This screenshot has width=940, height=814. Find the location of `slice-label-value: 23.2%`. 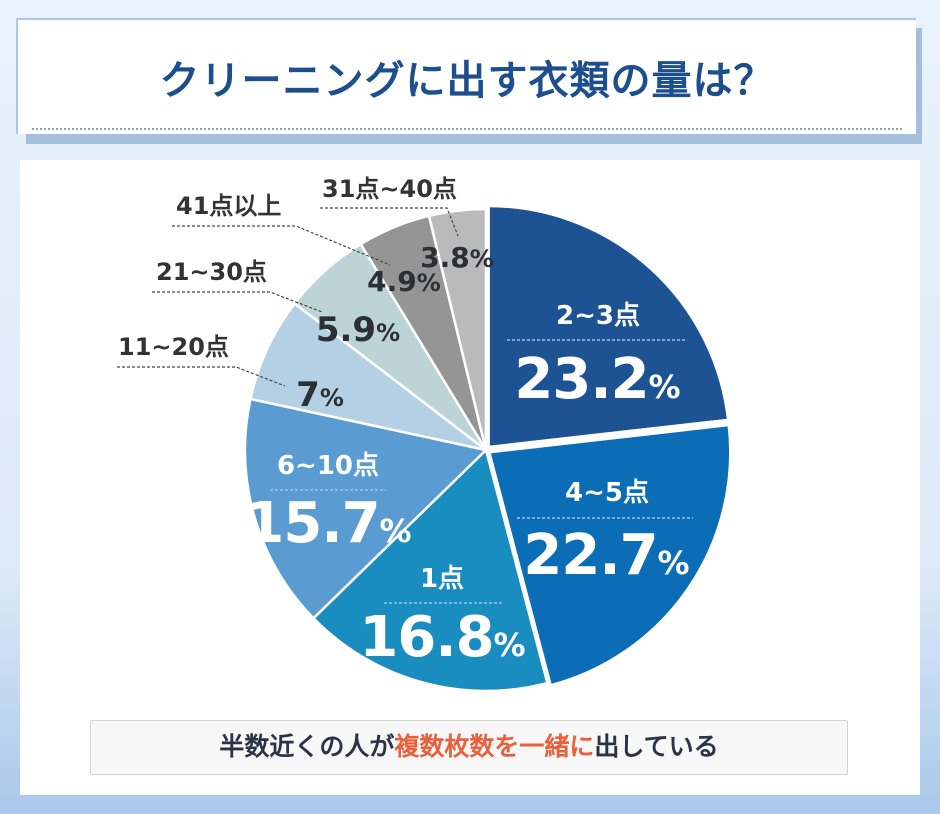

slice-label-value: 23.2% is located at coordinates (597, 379).